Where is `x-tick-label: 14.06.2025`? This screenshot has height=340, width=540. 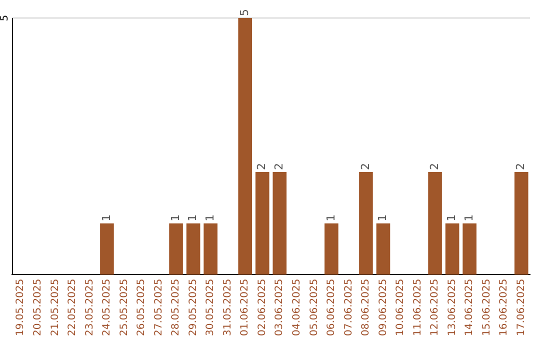
x-tick-label: 14.06.2025 is located at coordinates (470, 307).